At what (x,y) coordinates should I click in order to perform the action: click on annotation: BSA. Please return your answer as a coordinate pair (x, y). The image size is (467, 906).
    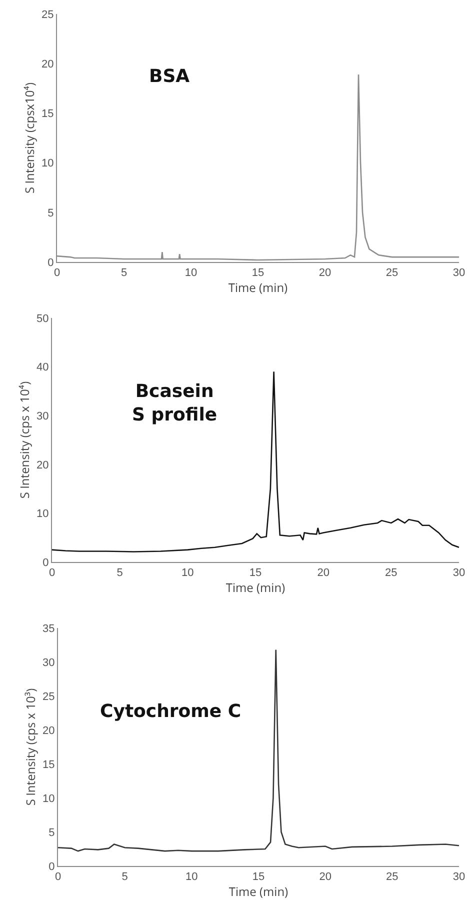
    Looking at the image, I should click on (169, 76).